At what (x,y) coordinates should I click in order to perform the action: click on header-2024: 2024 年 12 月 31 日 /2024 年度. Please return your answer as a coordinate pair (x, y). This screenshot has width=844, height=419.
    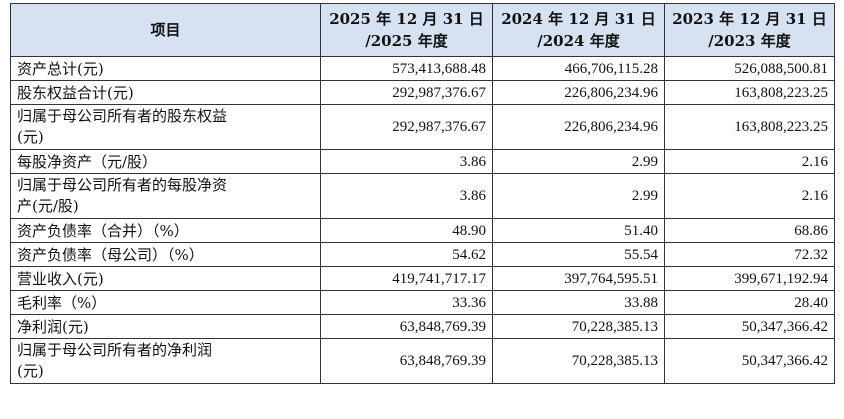
    Looking at the image, I should click on (578, 30).